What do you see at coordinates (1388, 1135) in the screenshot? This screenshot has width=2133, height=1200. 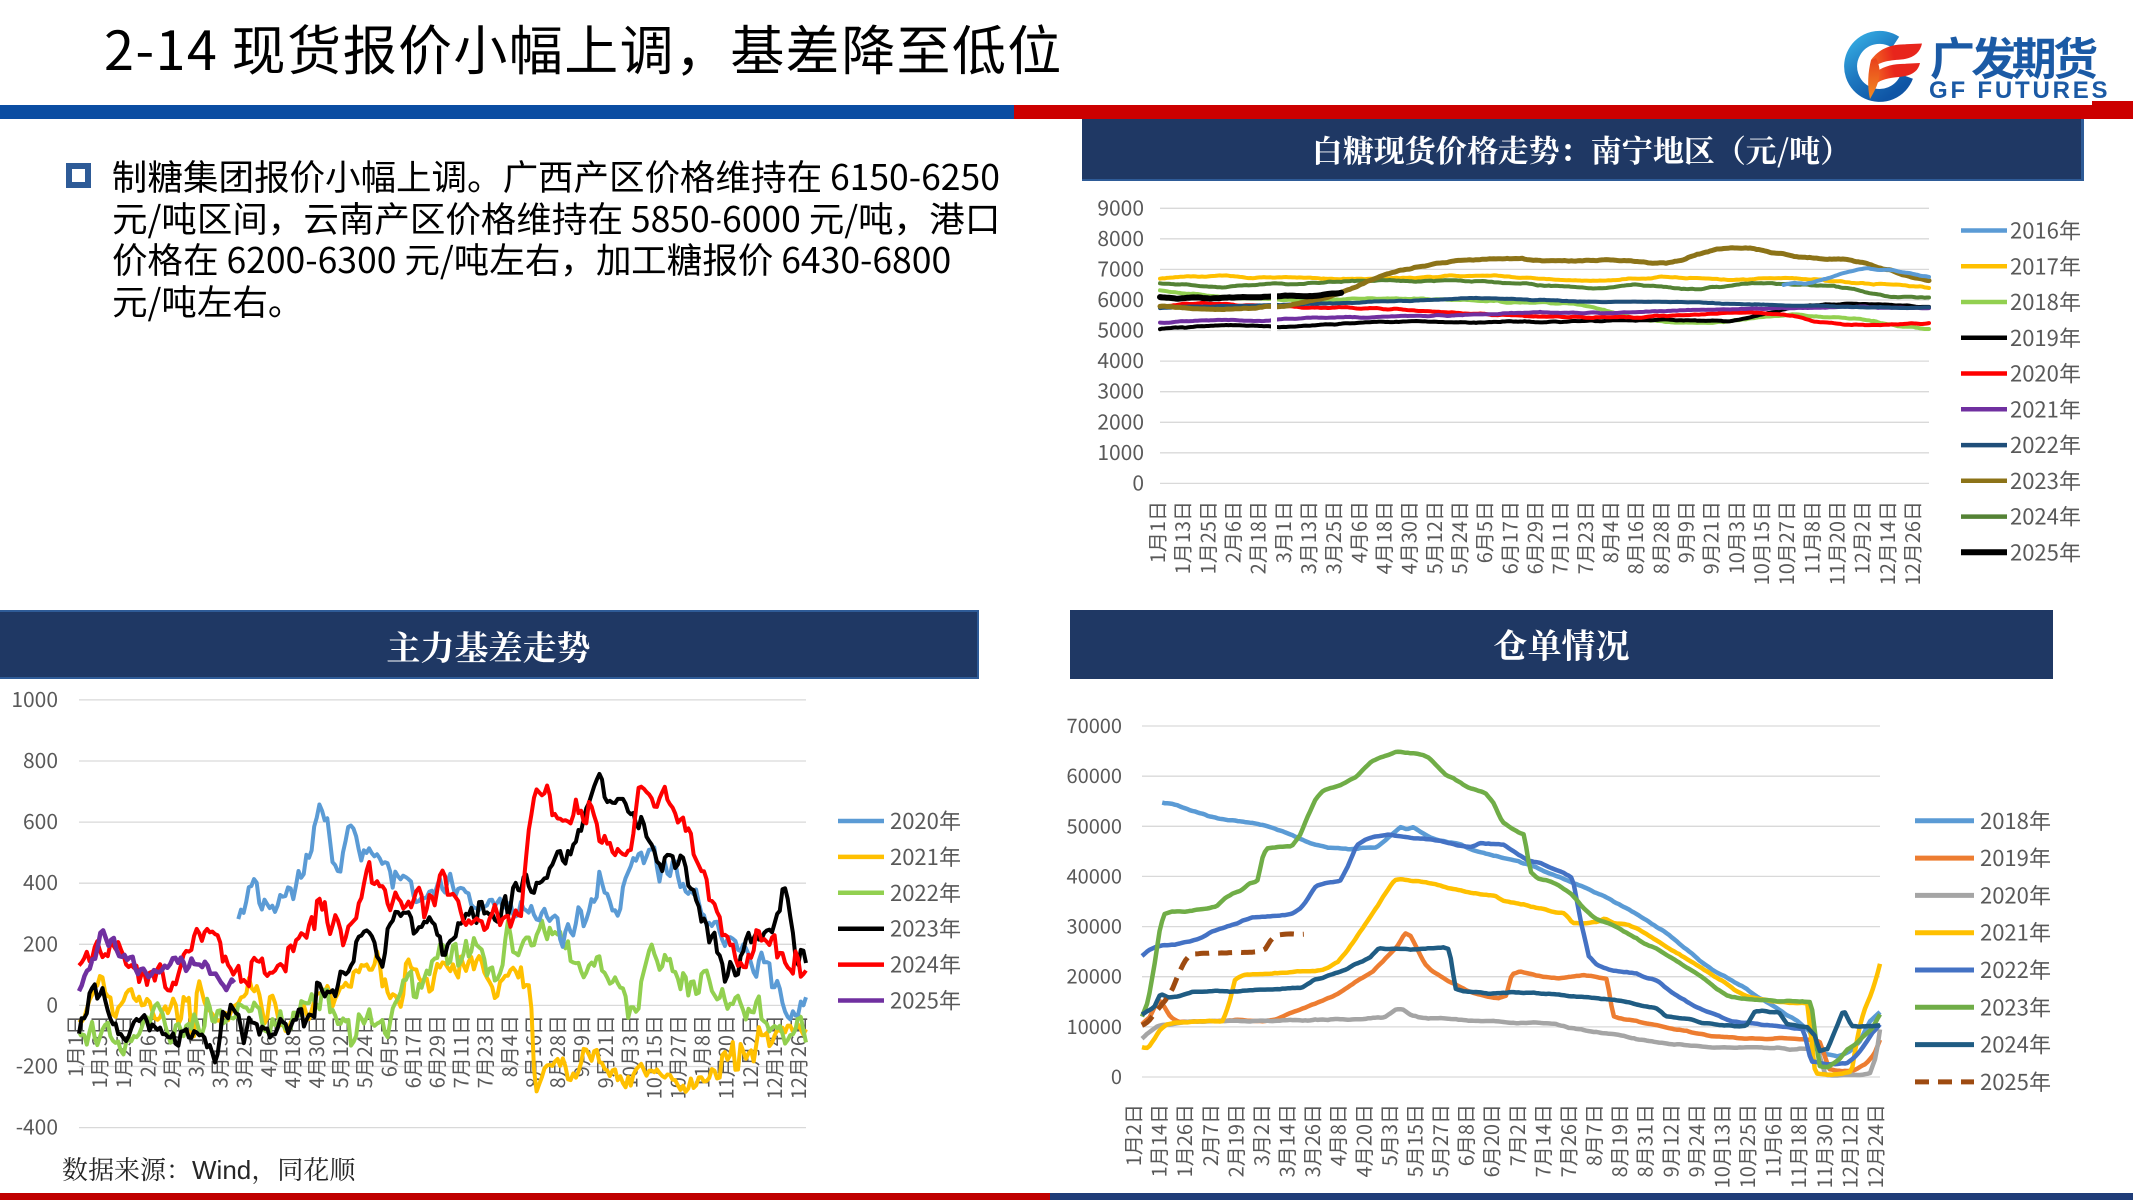 I see `svg-text: 5月3日` at bounding box center [1388, 1135].